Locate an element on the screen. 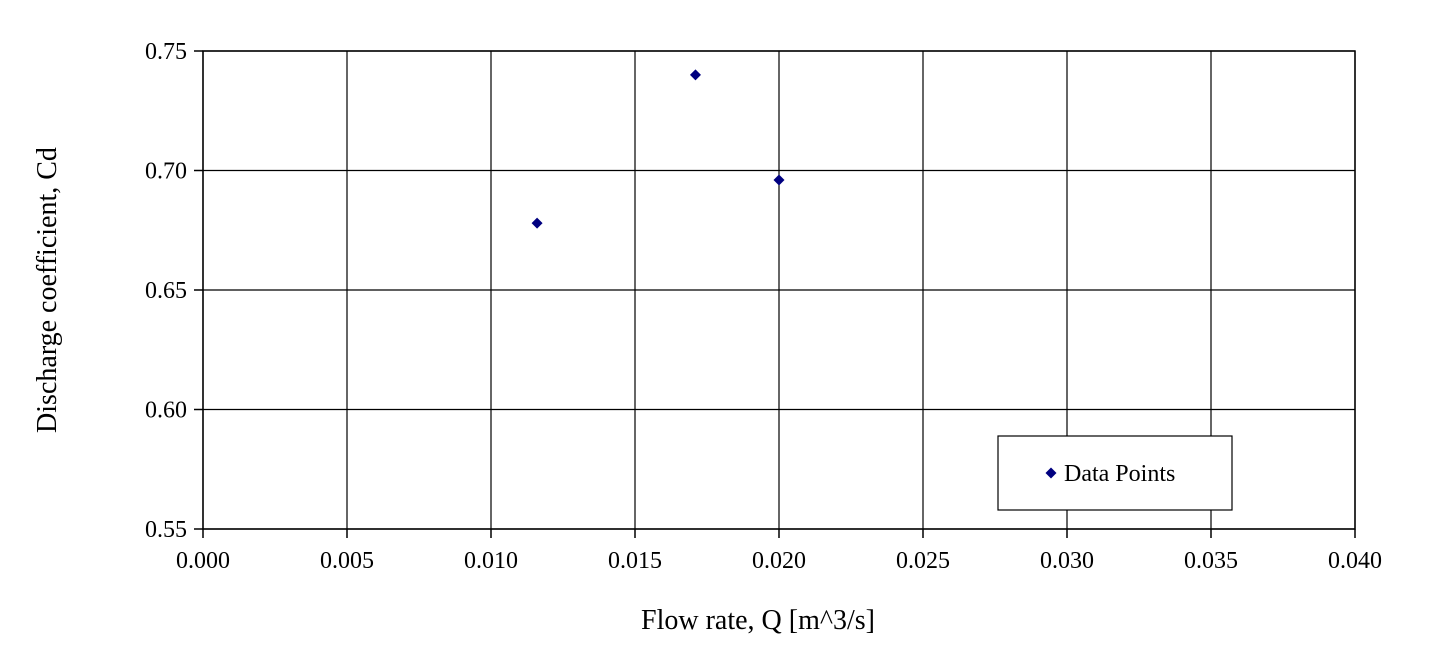 The width and height of the screenshot is (1434, 648). y-tick-label: 0.70 is located at coordinates (166, 172).